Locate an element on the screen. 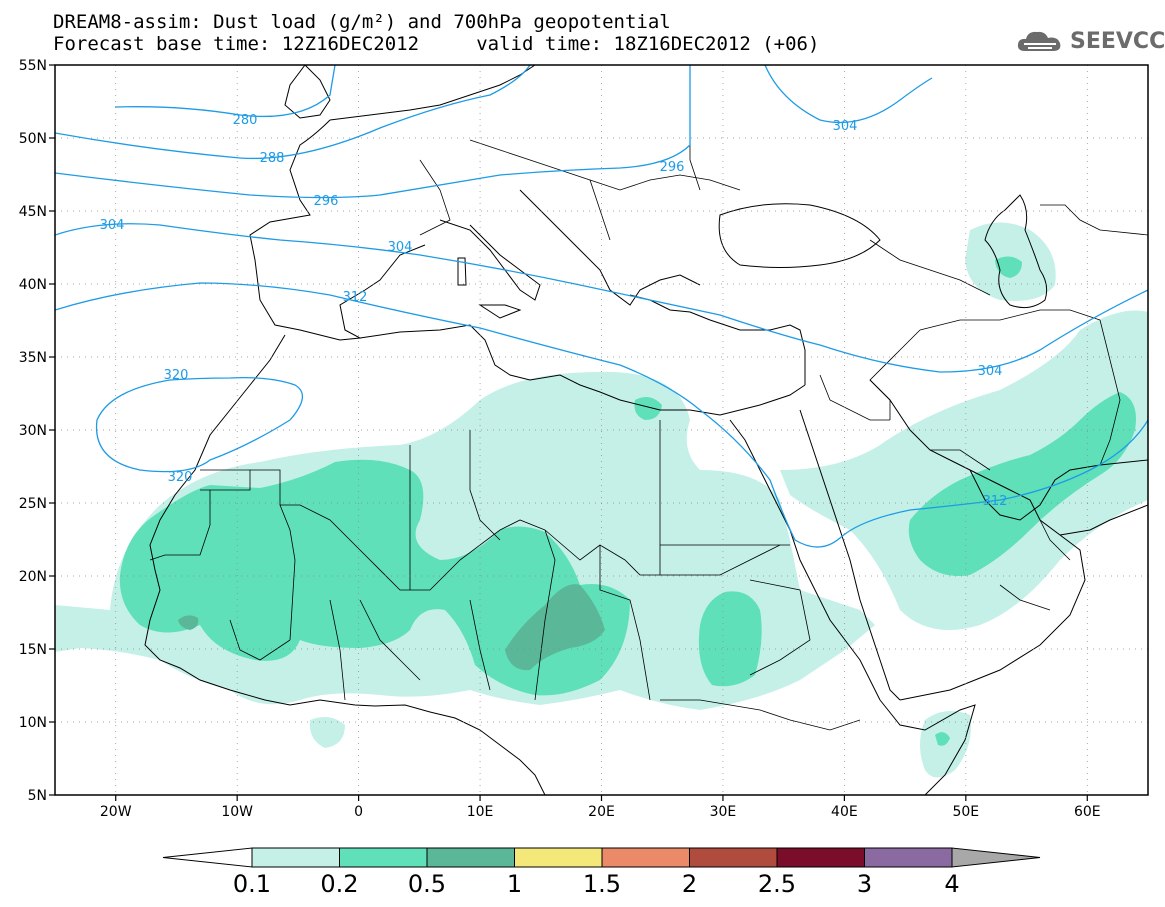 The width and height of the screenshot is (1165, 907). lat-tick-label: 25N is located at coordinates (33, 504).